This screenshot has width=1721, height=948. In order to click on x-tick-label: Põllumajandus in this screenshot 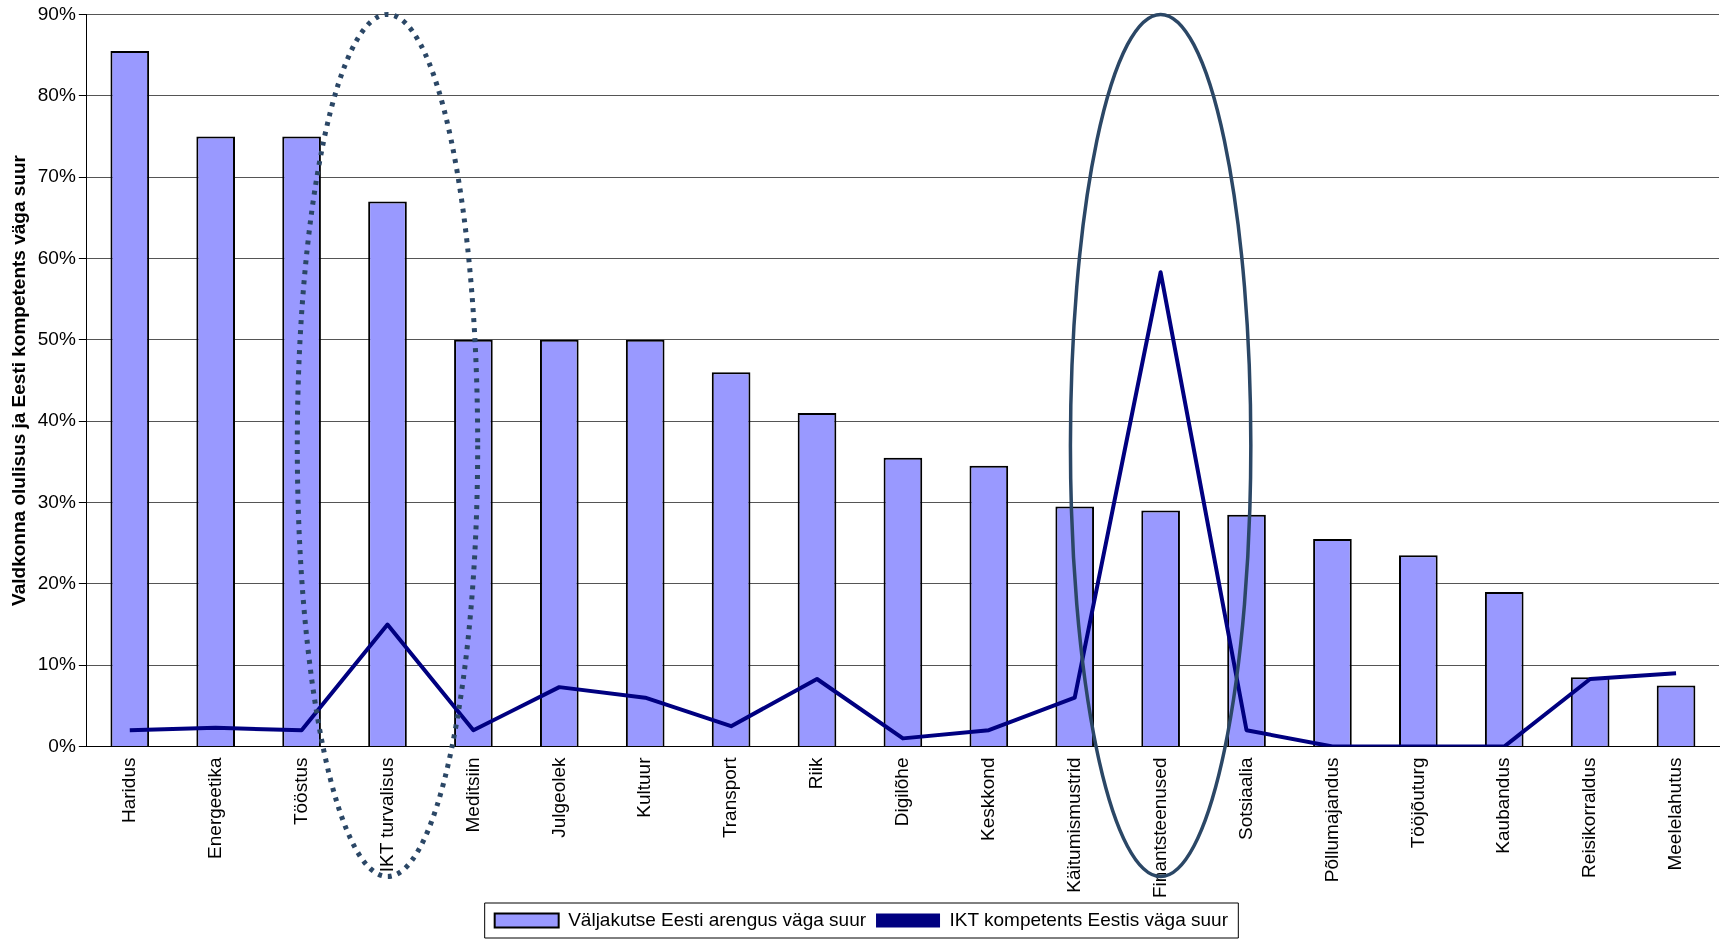, I will do `click(1331, 820)`.